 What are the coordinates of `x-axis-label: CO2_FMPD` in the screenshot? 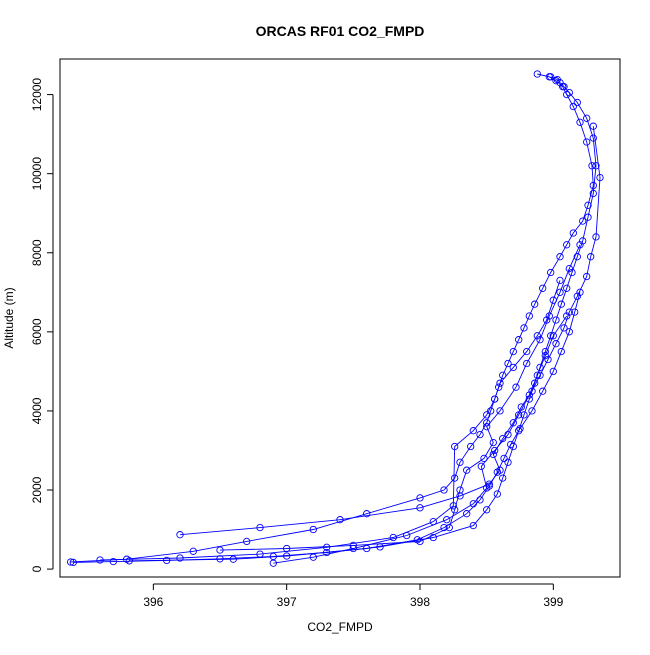 It's located at (340, 627).